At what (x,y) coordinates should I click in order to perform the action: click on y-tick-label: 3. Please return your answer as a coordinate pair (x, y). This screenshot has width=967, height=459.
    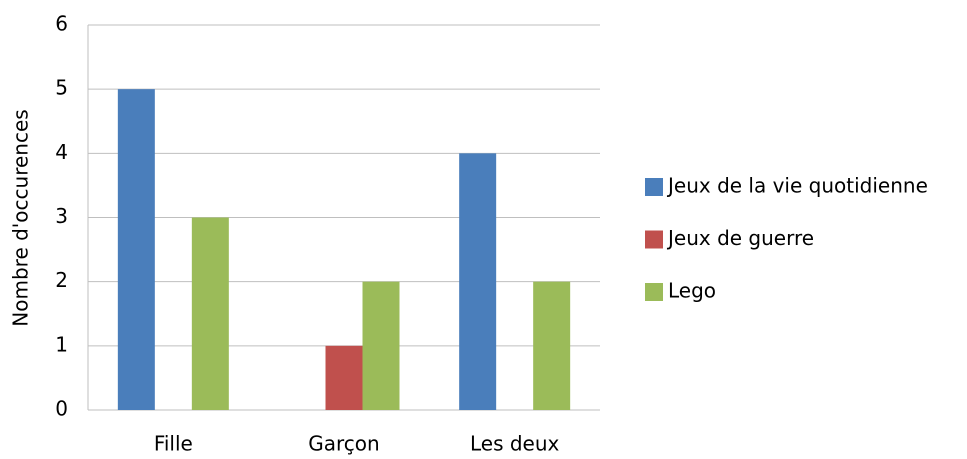
    Looking at the image, I should click on (61, 216).